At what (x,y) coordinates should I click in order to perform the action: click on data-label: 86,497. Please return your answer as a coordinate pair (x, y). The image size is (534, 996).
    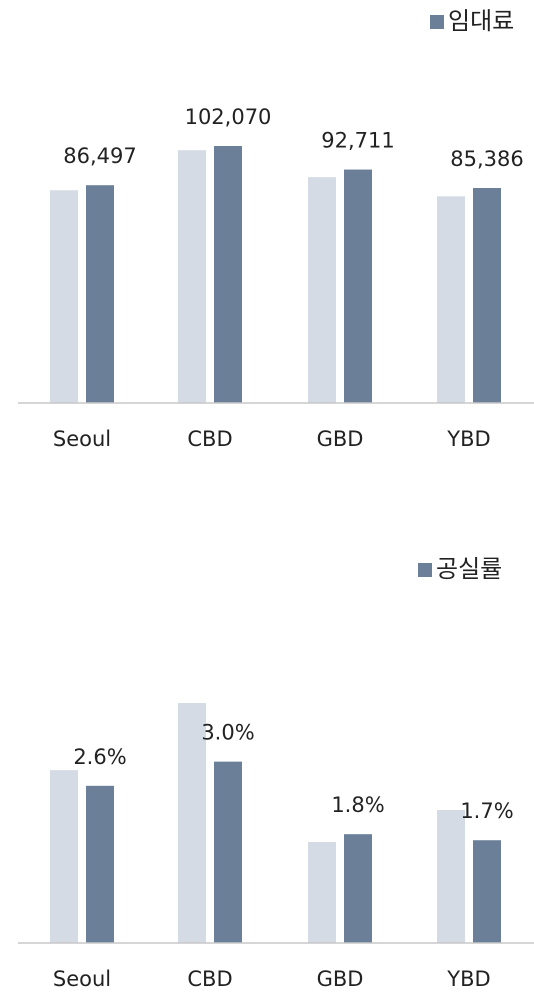
    Looking at the image, I should click on (99, 156).